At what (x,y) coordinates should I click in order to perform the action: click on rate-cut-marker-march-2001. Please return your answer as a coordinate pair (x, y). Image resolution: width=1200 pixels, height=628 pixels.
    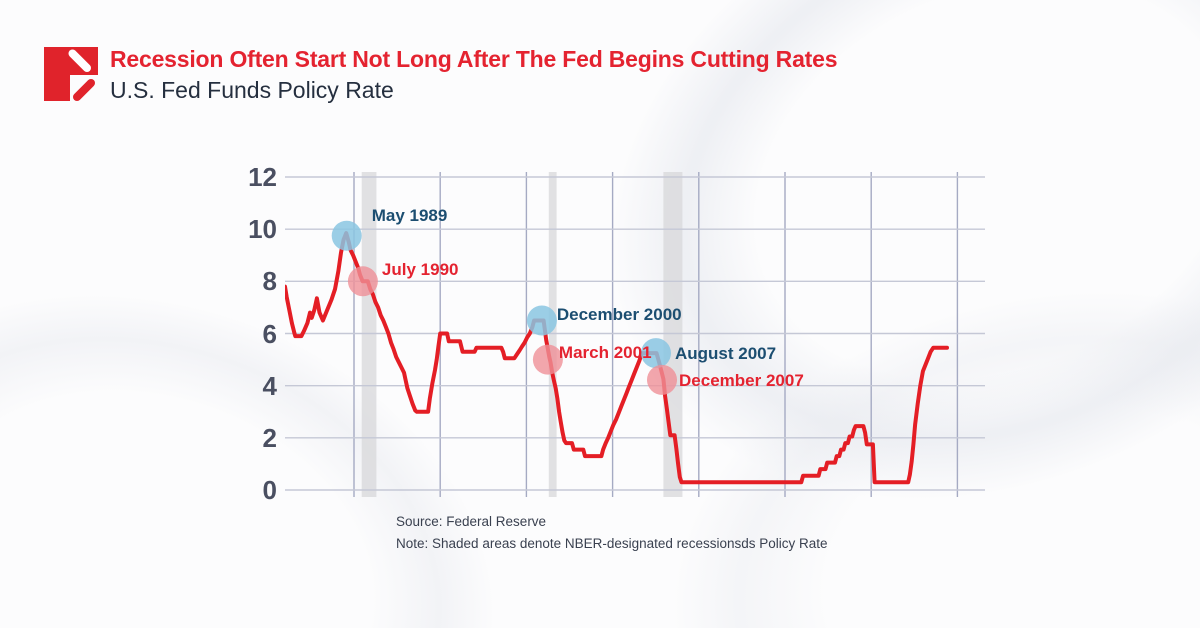
    Looking at the image, I should click on (547, 359).